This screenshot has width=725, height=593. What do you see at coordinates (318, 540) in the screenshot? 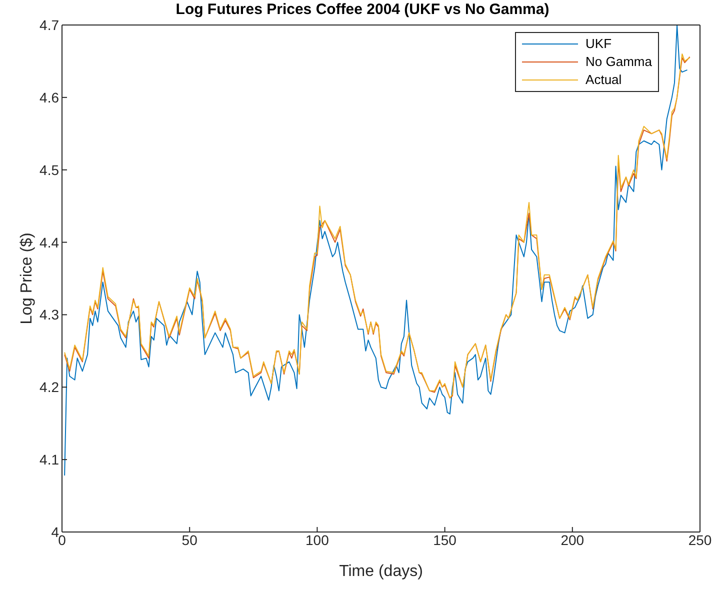
I see `x-tick-label: 100` at bounding box center [318, 540].